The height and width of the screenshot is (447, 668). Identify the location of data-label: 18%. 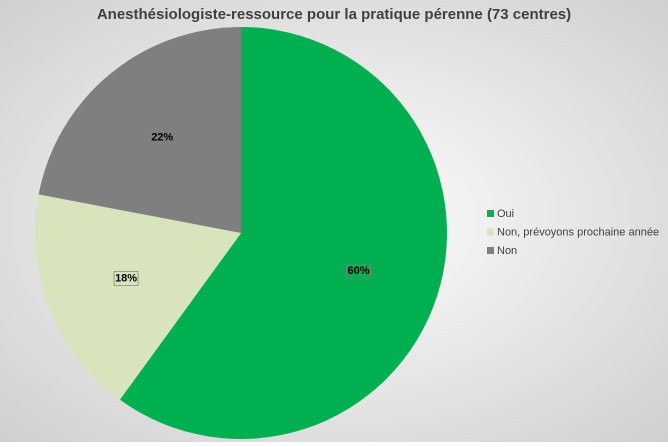
(126, 278).